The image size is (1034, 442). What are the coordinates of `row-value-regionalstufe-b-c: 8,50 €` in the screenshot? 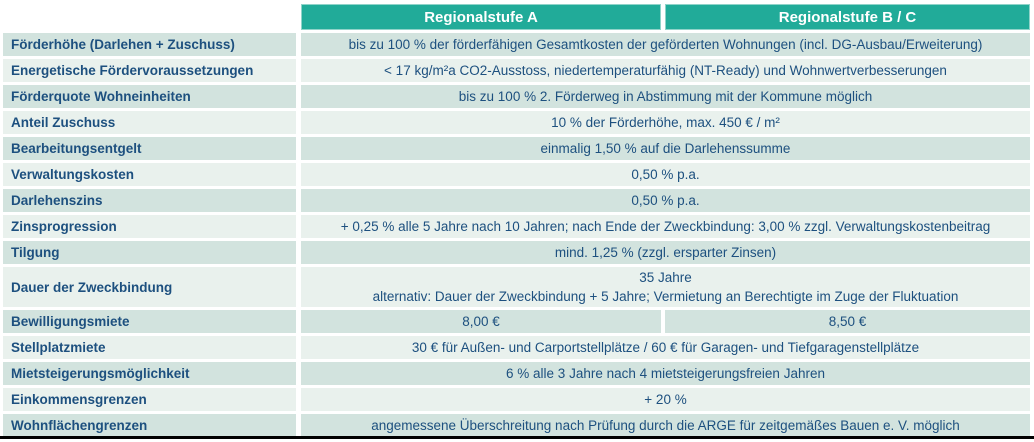 It's located at (847, 321).